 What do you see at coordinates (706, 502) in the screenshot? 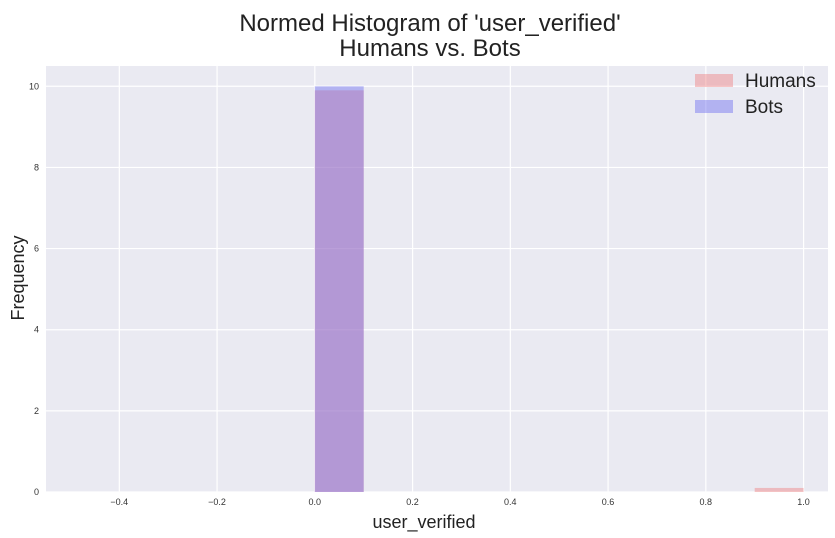
I see `x-tick-label: 0.8` at bounding box center [706, 502].